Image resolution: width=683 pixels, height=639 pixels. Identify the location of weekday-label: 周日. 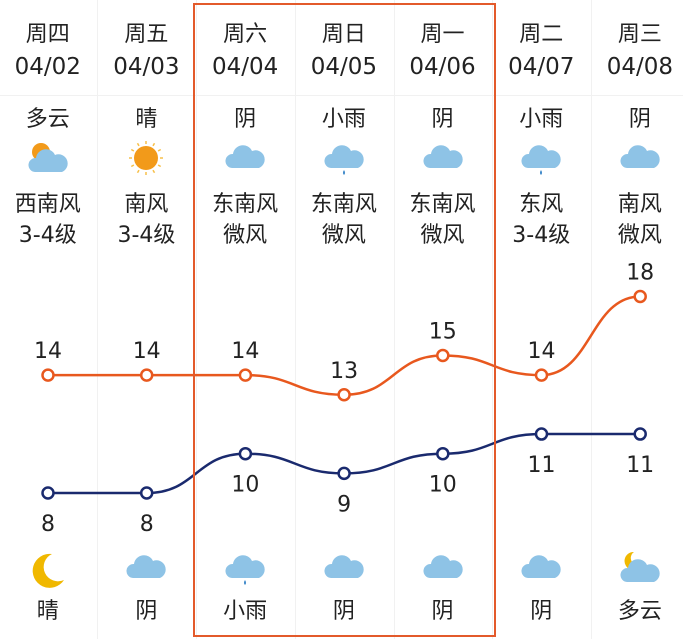
(343, 34).